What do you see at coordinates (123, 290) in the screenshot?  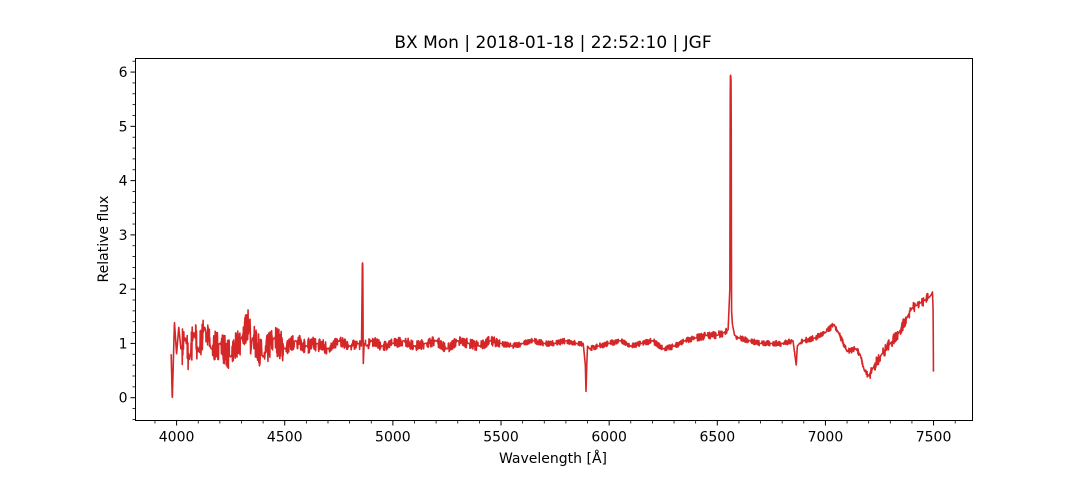 I see `y-tick-label: 2` at bounding box center [123, 290].